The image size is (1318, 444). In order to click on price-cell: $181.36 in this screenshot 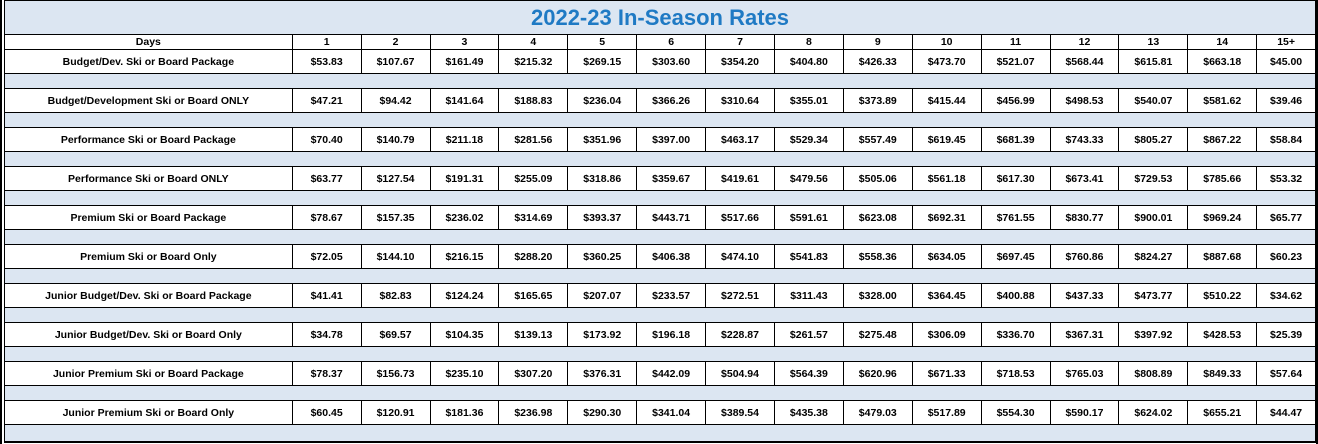, I will do `click(464, 412)`.